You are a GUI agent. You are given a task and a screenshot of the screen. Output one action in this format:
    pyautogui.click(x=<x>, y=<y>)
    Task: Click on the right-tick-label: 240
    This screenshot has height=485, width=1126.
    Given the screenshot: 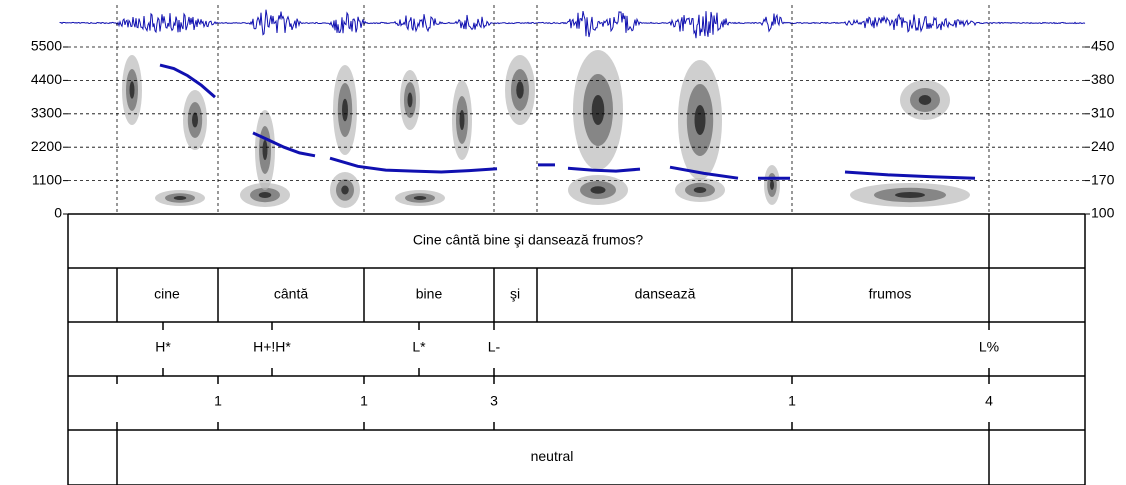 What is the action you would take?
    pyautogui.click(x=1103, y=146)
    